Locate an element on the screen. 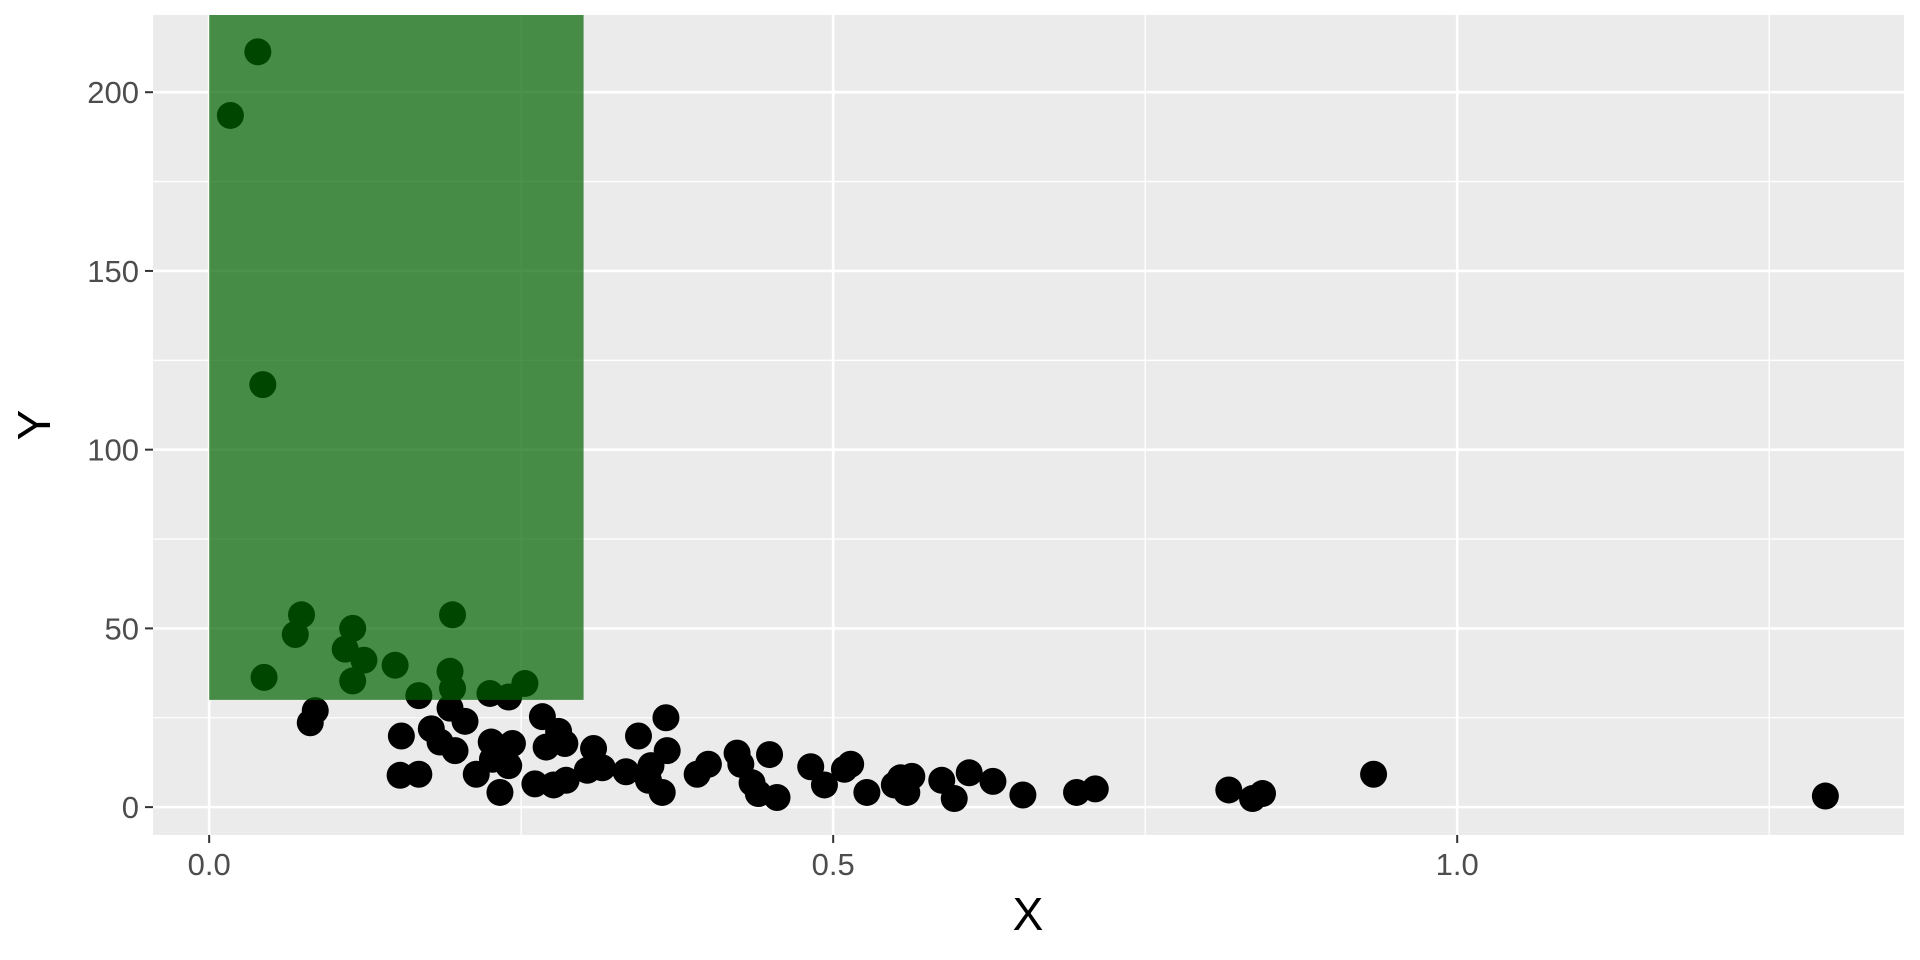 This screenshot has width=1920, height=960. x-axis-title: X is located at coordinates (1028, 914).